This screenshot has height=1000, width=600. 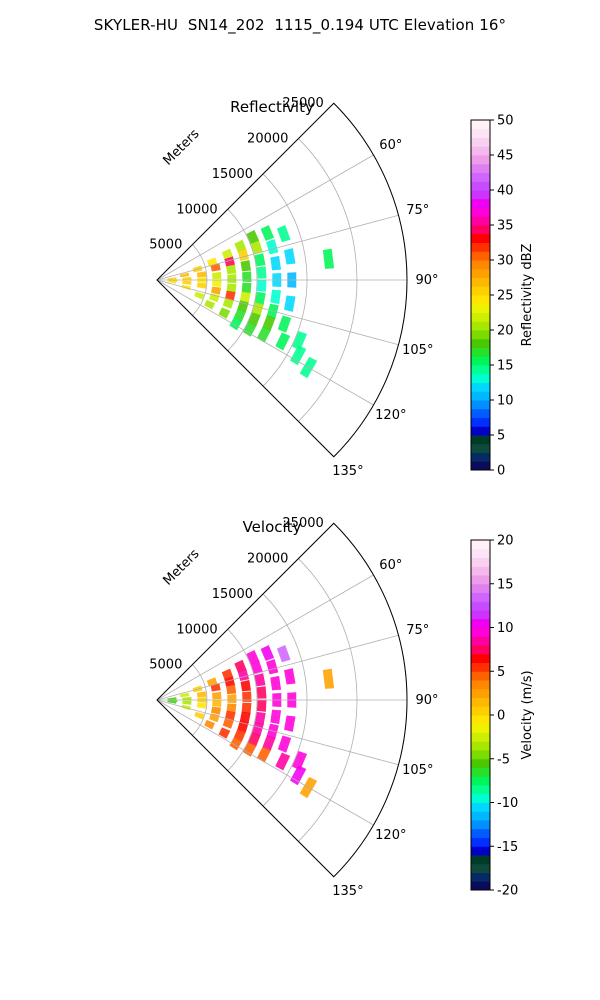 I want to click on colorbar-tick-label: 50, so click(x=505, y=121).